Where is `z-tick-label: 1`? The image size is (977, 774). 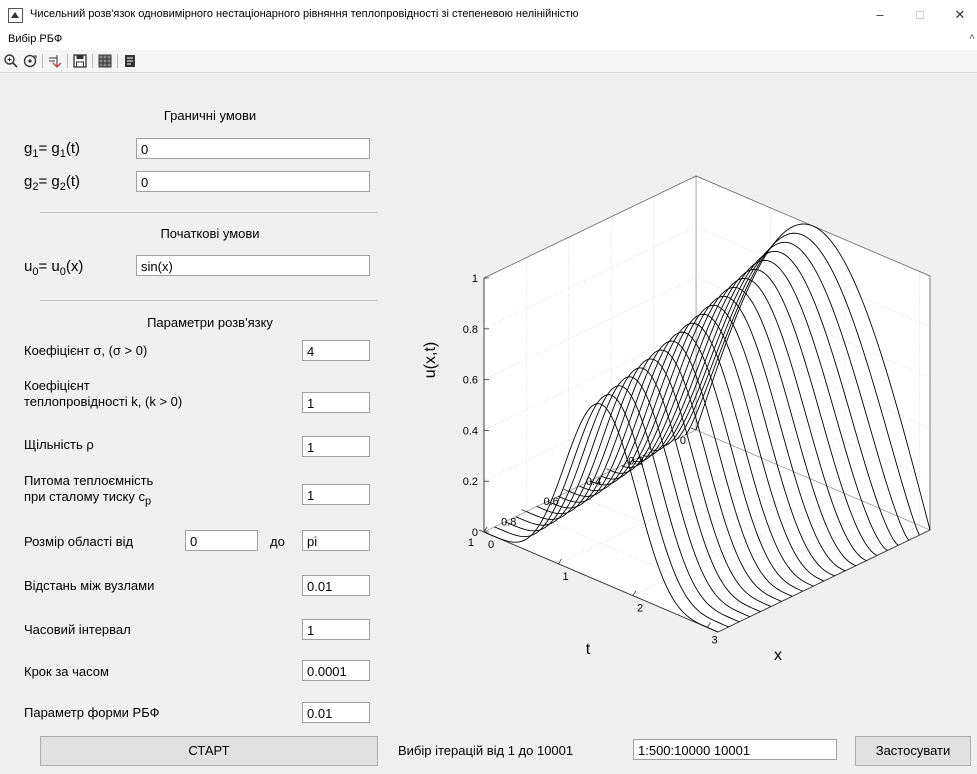
z-tick-label: 1 is located at coordinates (475, 279).